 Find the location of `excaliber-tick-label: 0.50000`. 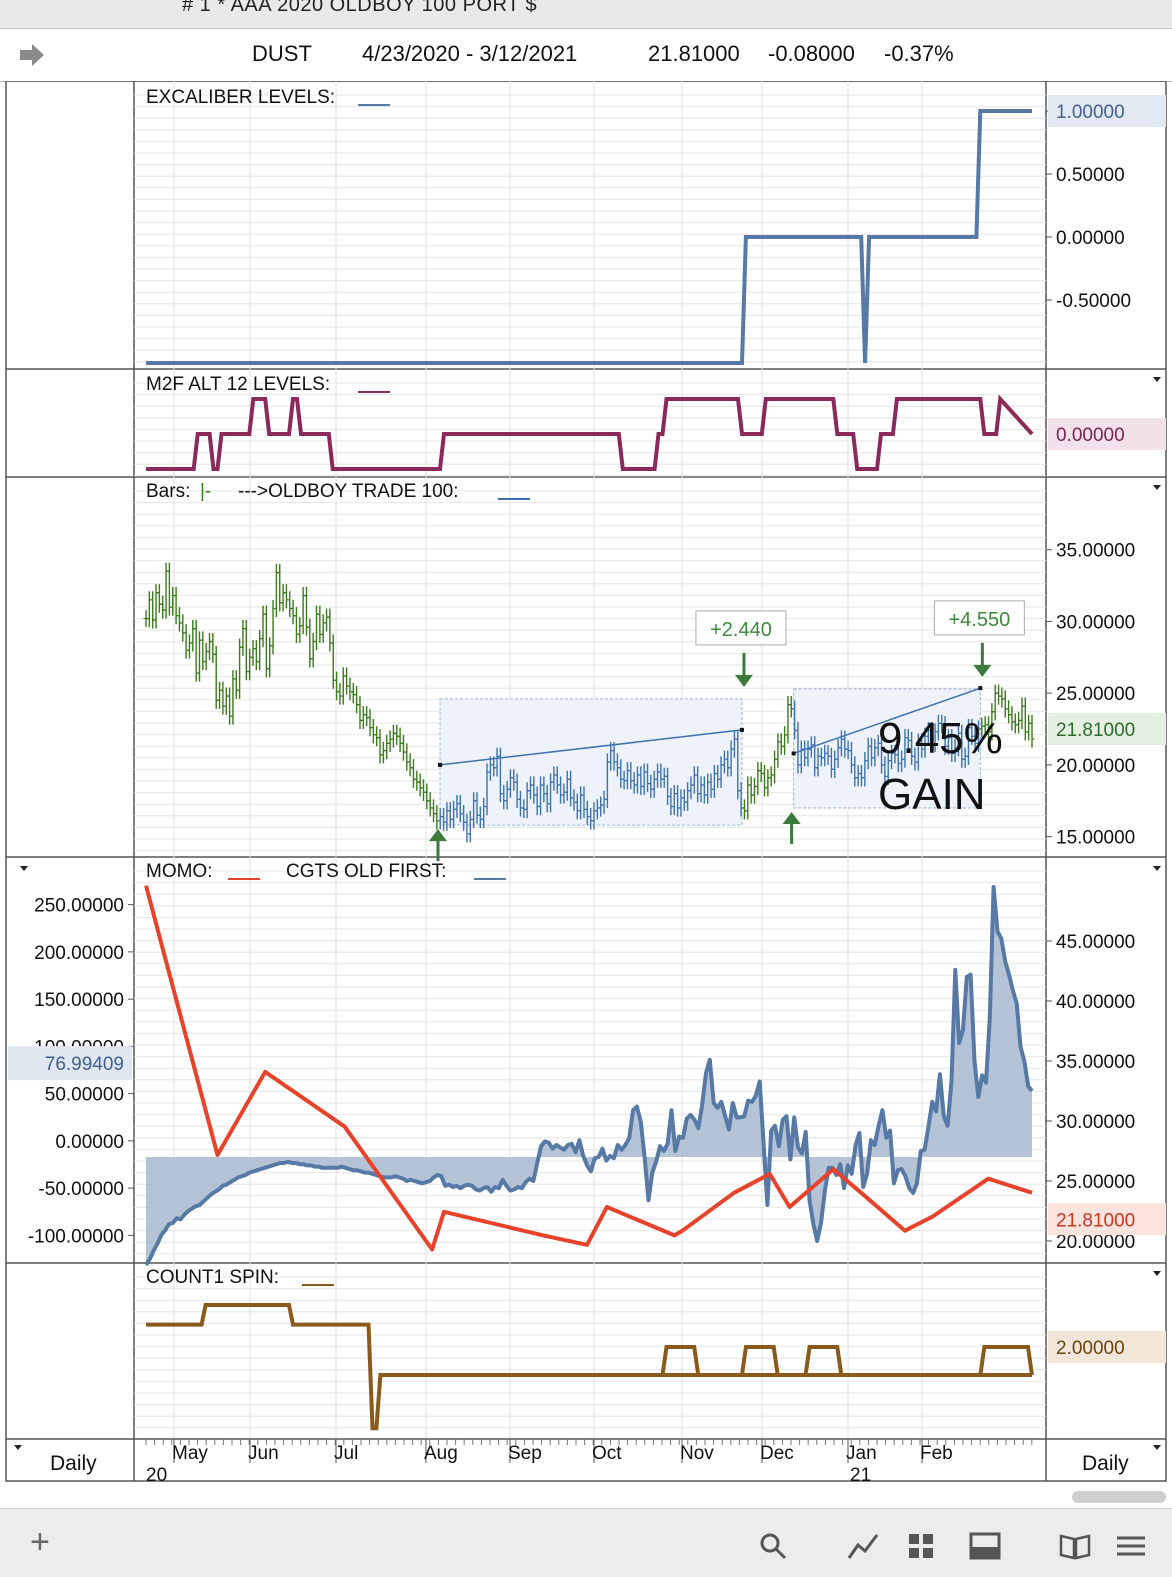

excaliber-tick-label: 0.50000 is located at coordinates (1090, 175).